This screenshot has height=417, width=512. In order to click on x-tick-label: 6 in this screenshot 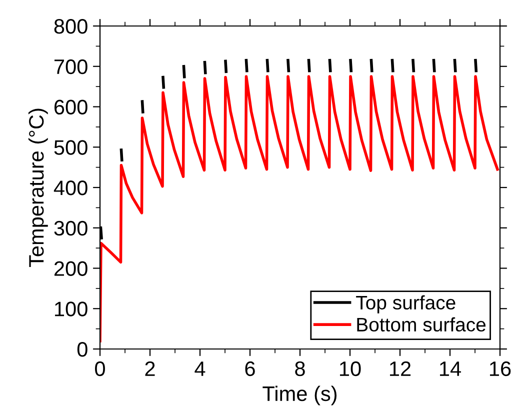, I will do `click(250, 368)`.